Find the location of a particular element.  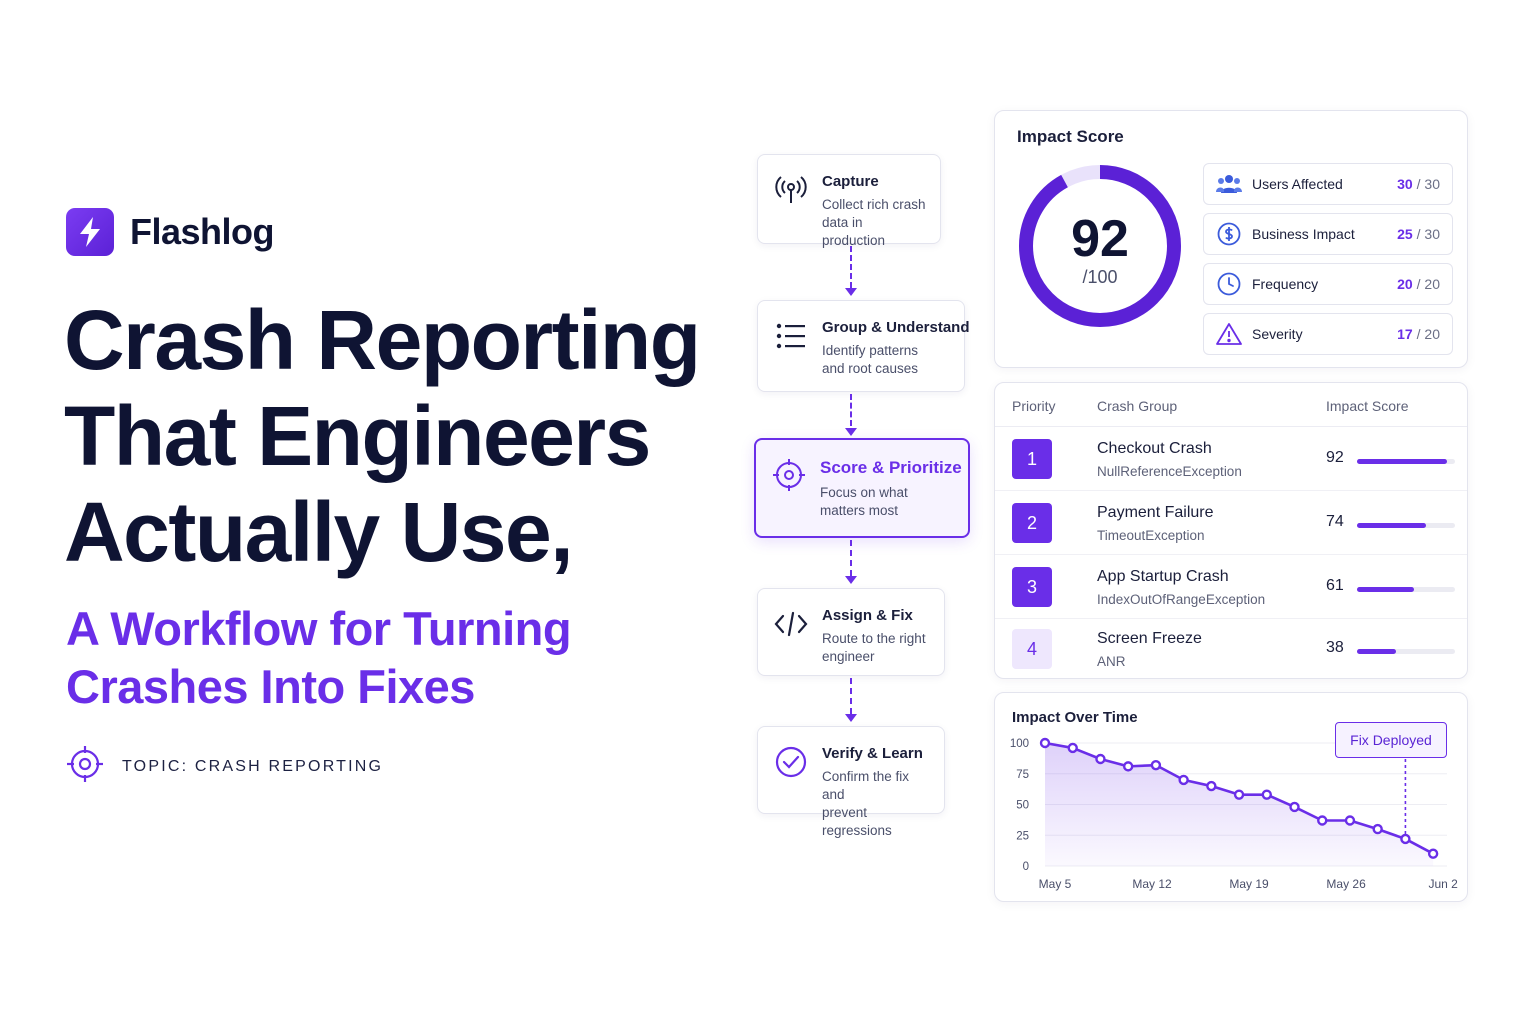

metric-users-affected: Users Affected 30 / 30 is located at coordinates (1328, 184).